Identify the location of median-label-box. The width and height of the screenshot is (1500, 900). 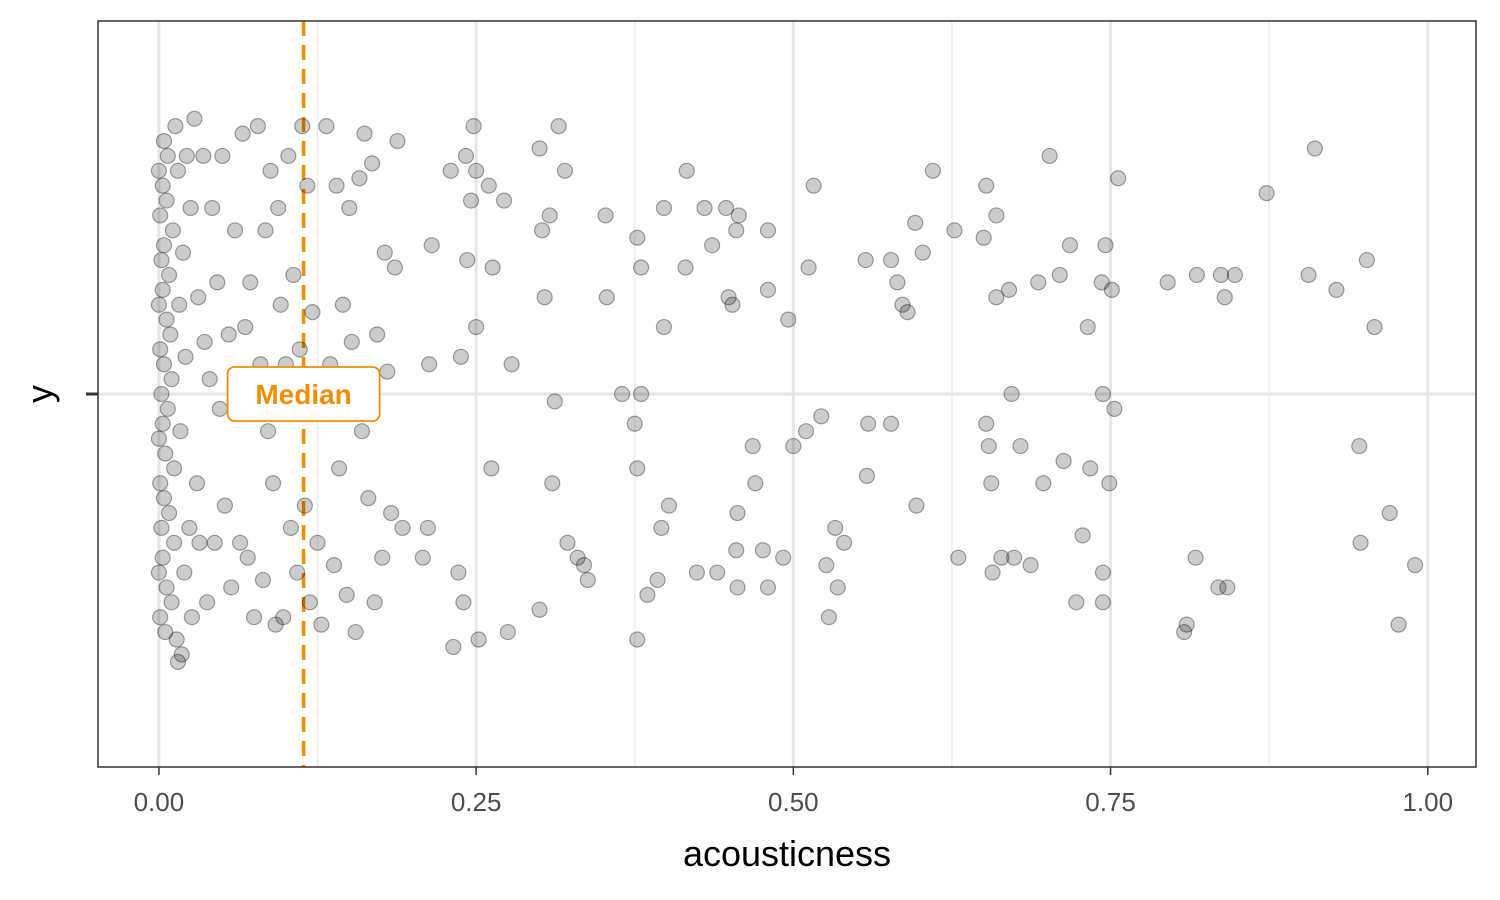
(303, 394).